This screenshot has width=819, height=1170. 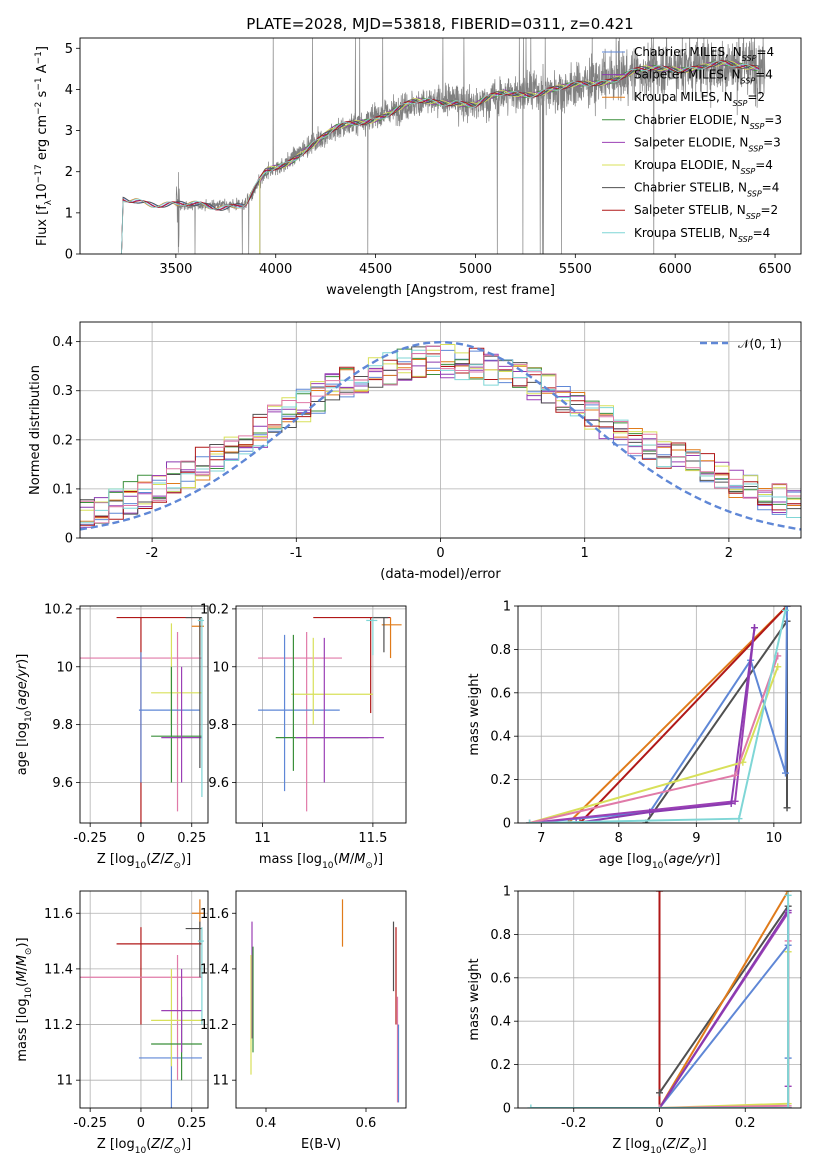 What do you see at coordinates (69, 131) in the screenshot?
I see `y-tick-label: 3` at bounding box center [69, 131].